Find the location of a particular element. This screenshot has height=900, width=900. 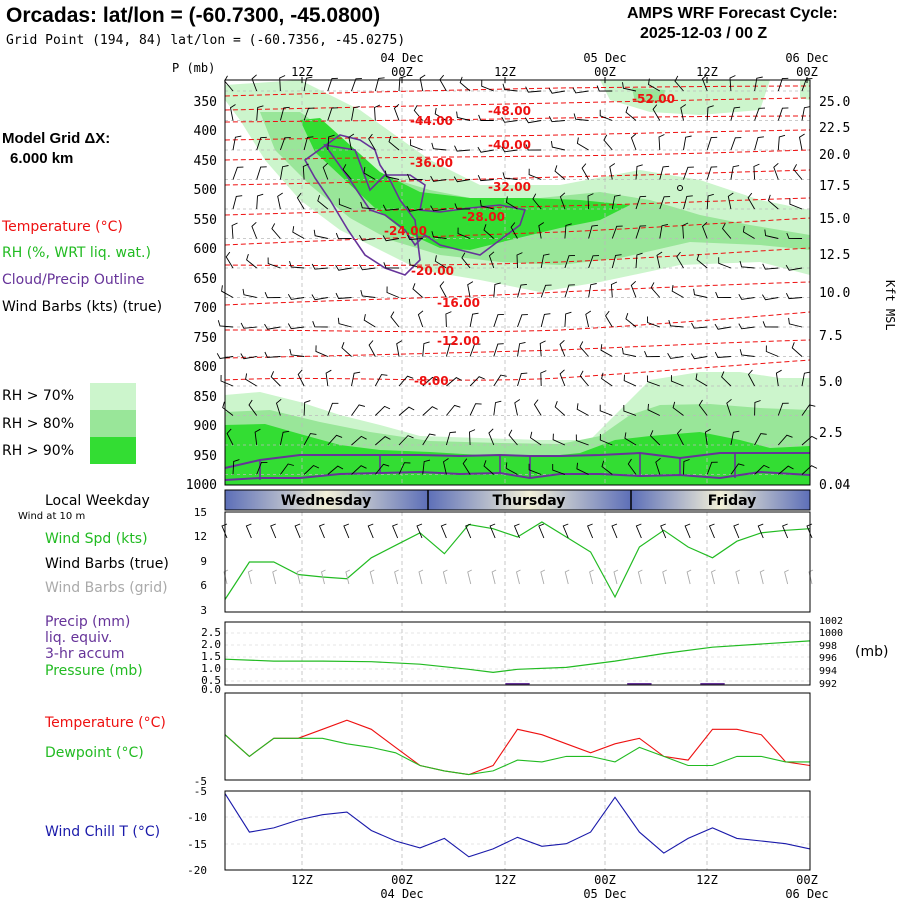

weekday-wednesday: Wednesday is located at coordinates (326, 501).